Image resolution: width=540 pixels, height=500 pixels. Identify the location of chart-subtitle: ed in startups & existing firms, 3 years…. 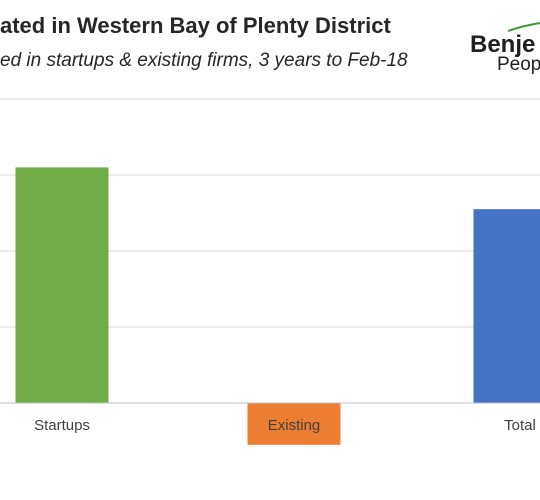
(204, 60).